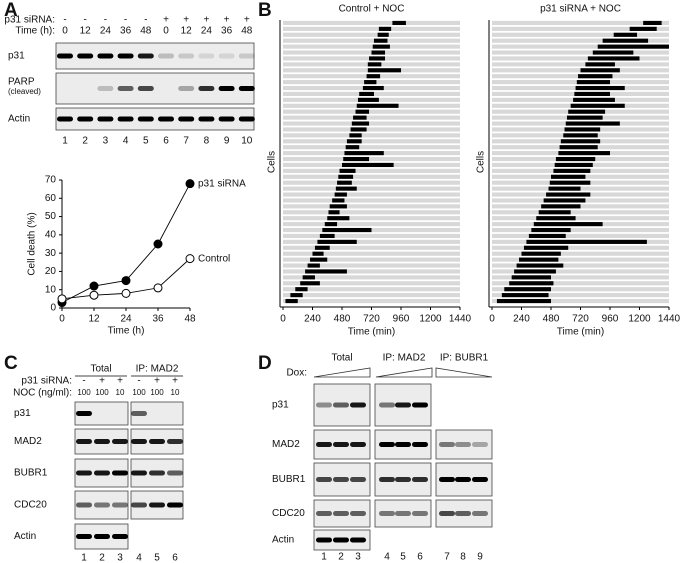 This screenshot has height=563, width=683. What do you see at coordinates (126, 319) in the screenshot?
I see `x-tick-label: 24` at bounding box center [126, 319].